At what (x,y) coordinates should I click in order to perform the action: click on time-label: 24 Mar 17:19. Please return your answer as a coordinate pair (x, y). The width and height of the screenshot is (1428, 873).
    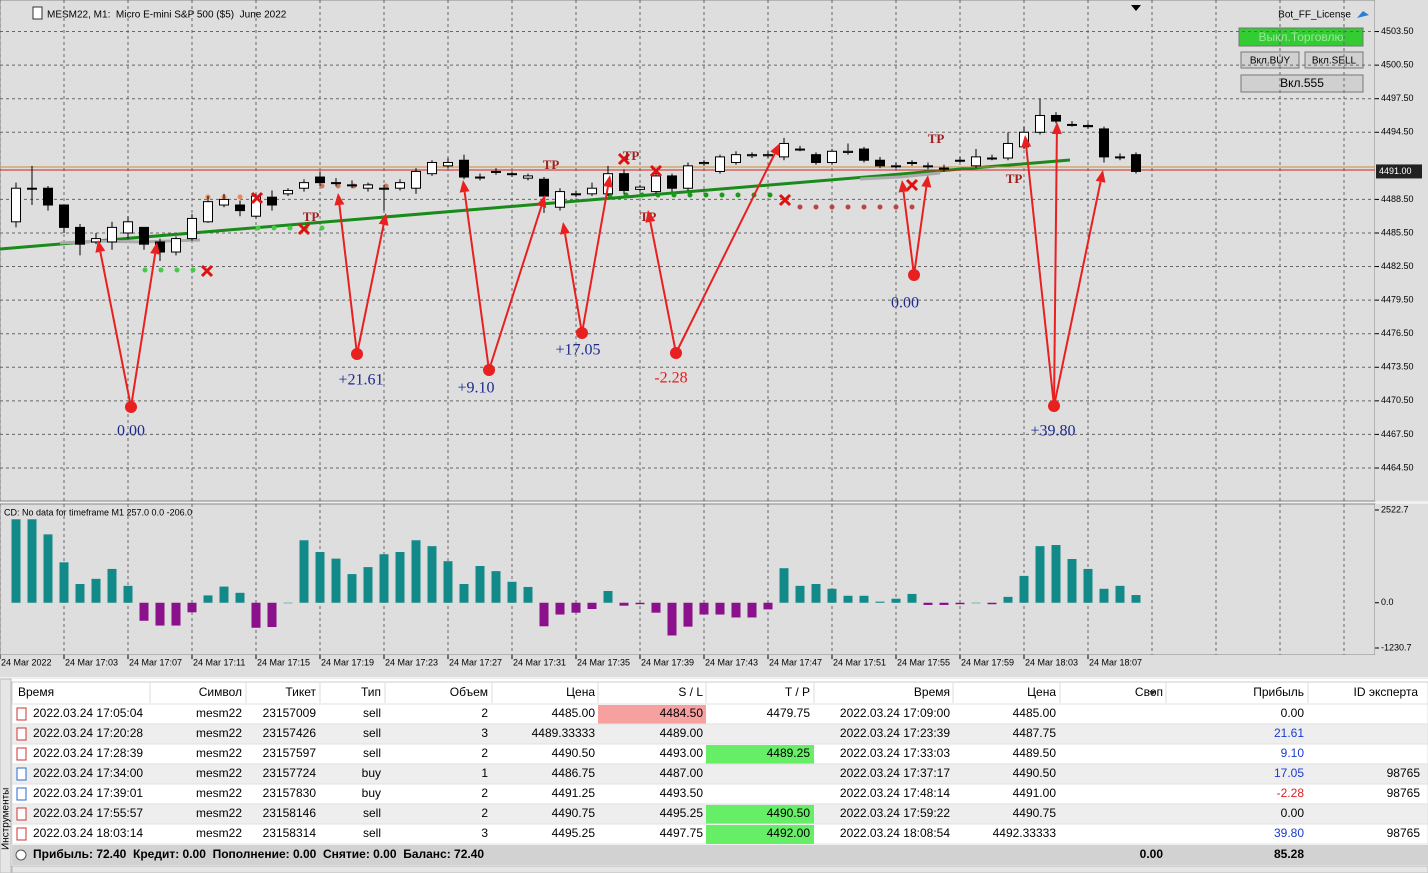
    Looking at the image, I should click on (347, 662).